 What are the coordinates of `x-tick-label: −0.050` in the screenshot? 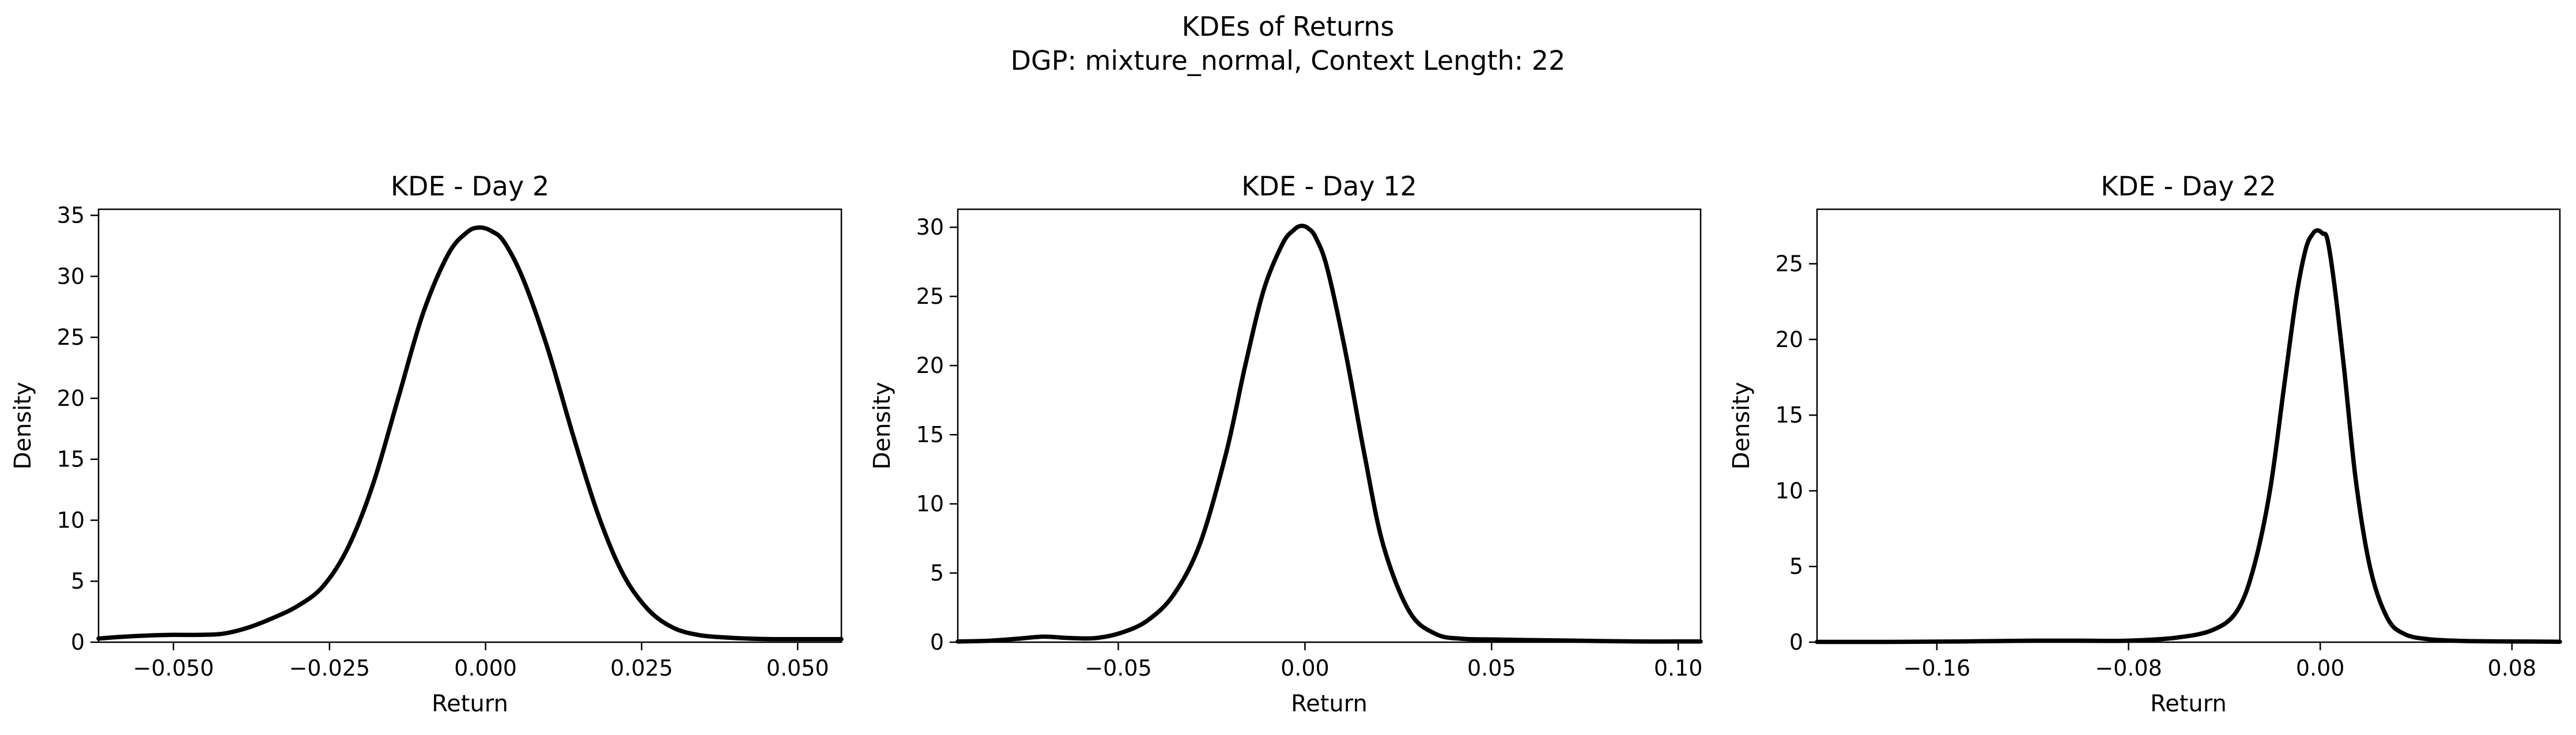 It's located at (173, 668).